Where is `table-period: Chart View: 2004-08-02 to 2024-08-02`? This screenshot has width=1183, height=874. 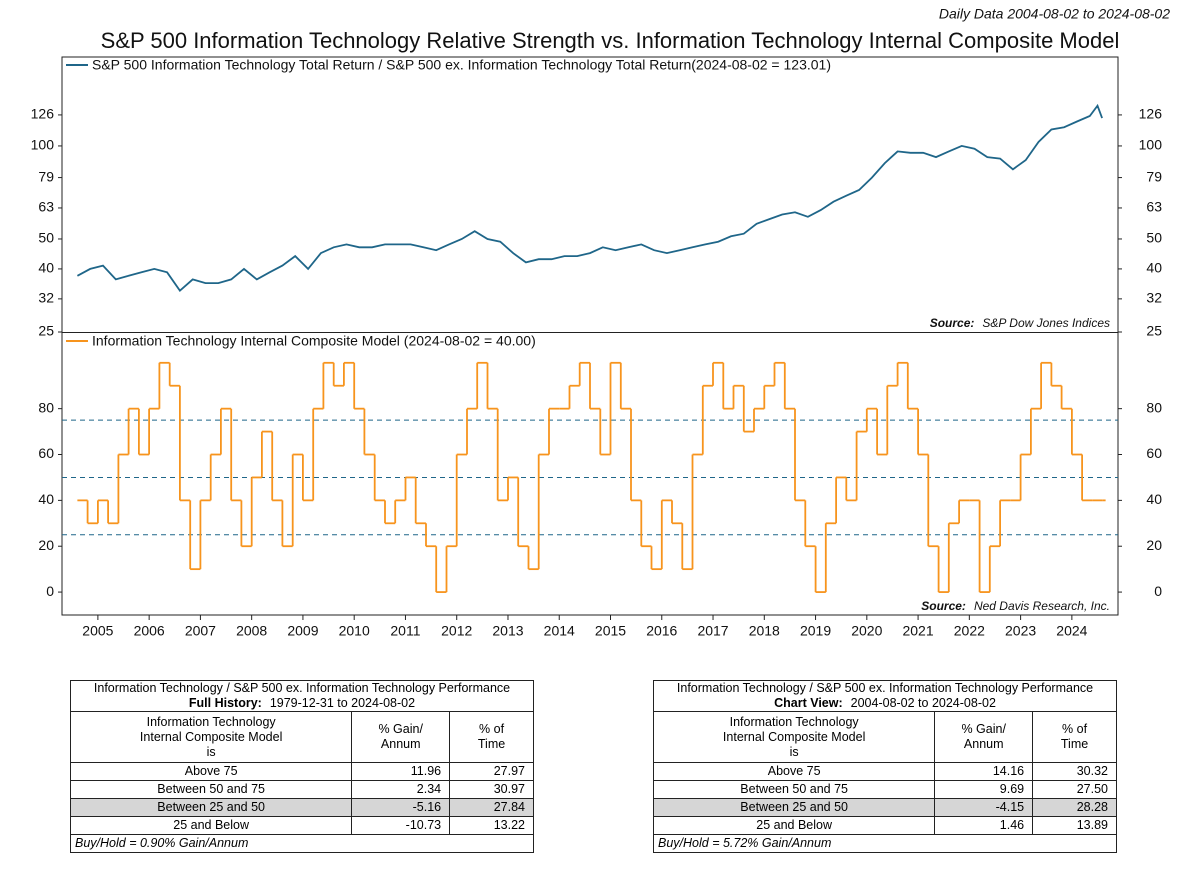
table-period: Chart View: 2004-08-02 to 2024-08-02 is located at coordinates (885, 703).